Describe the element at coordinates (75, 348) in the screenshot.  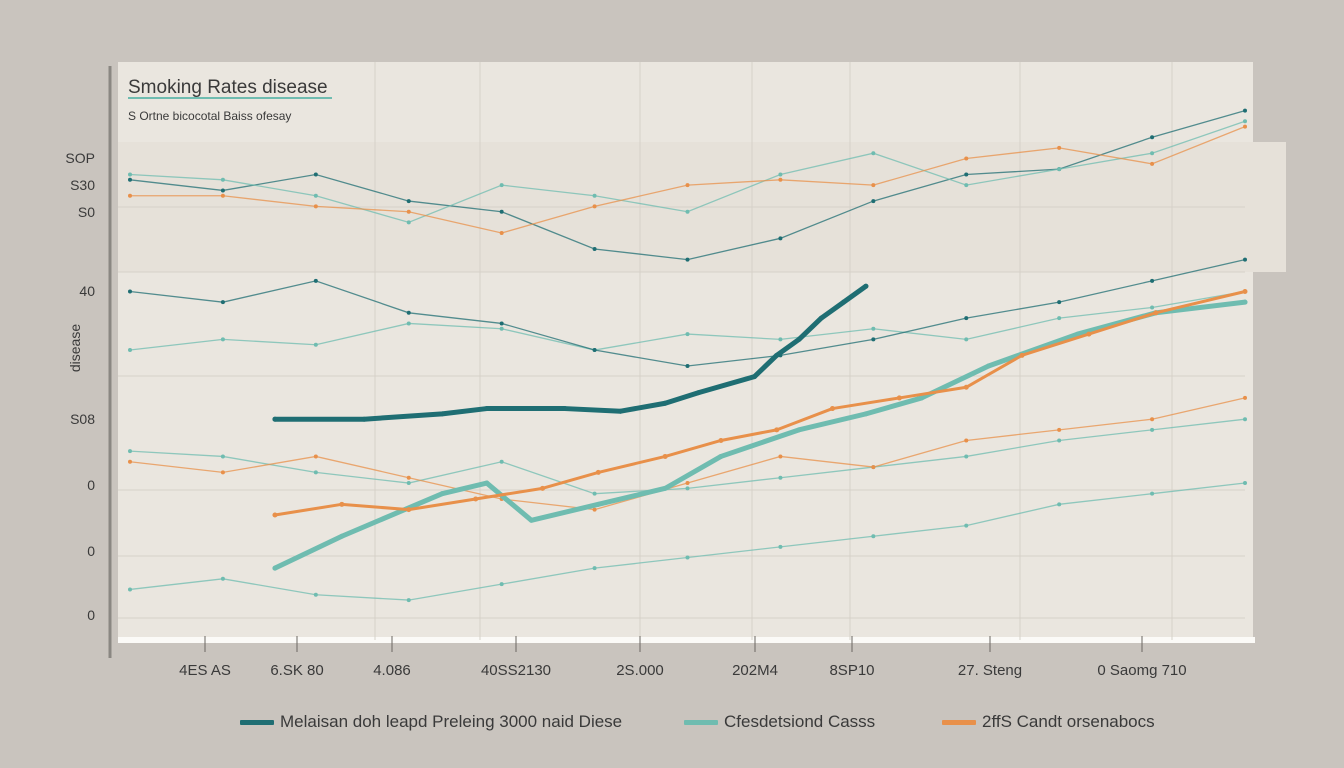
I see `y-axis-label: disease` at that location.